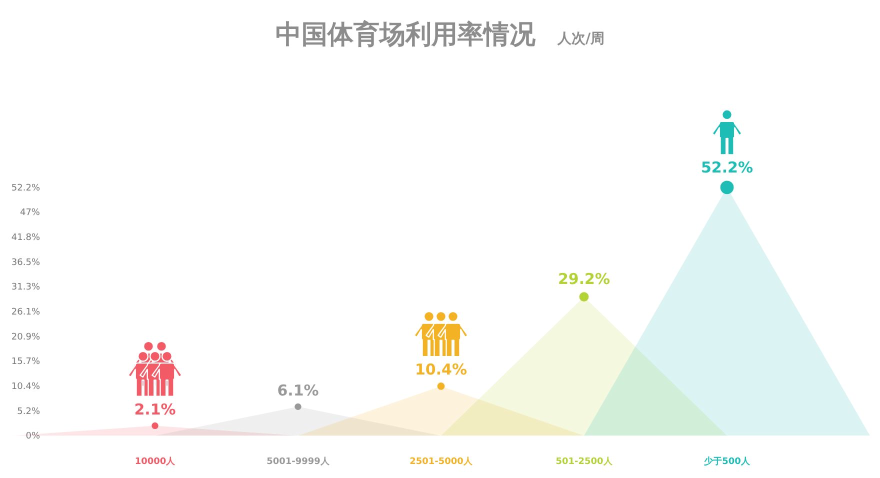 The height and width of the screenshot is (478, 880). I want to click on x-tick-label: 501-2500人, so click(585, 461).